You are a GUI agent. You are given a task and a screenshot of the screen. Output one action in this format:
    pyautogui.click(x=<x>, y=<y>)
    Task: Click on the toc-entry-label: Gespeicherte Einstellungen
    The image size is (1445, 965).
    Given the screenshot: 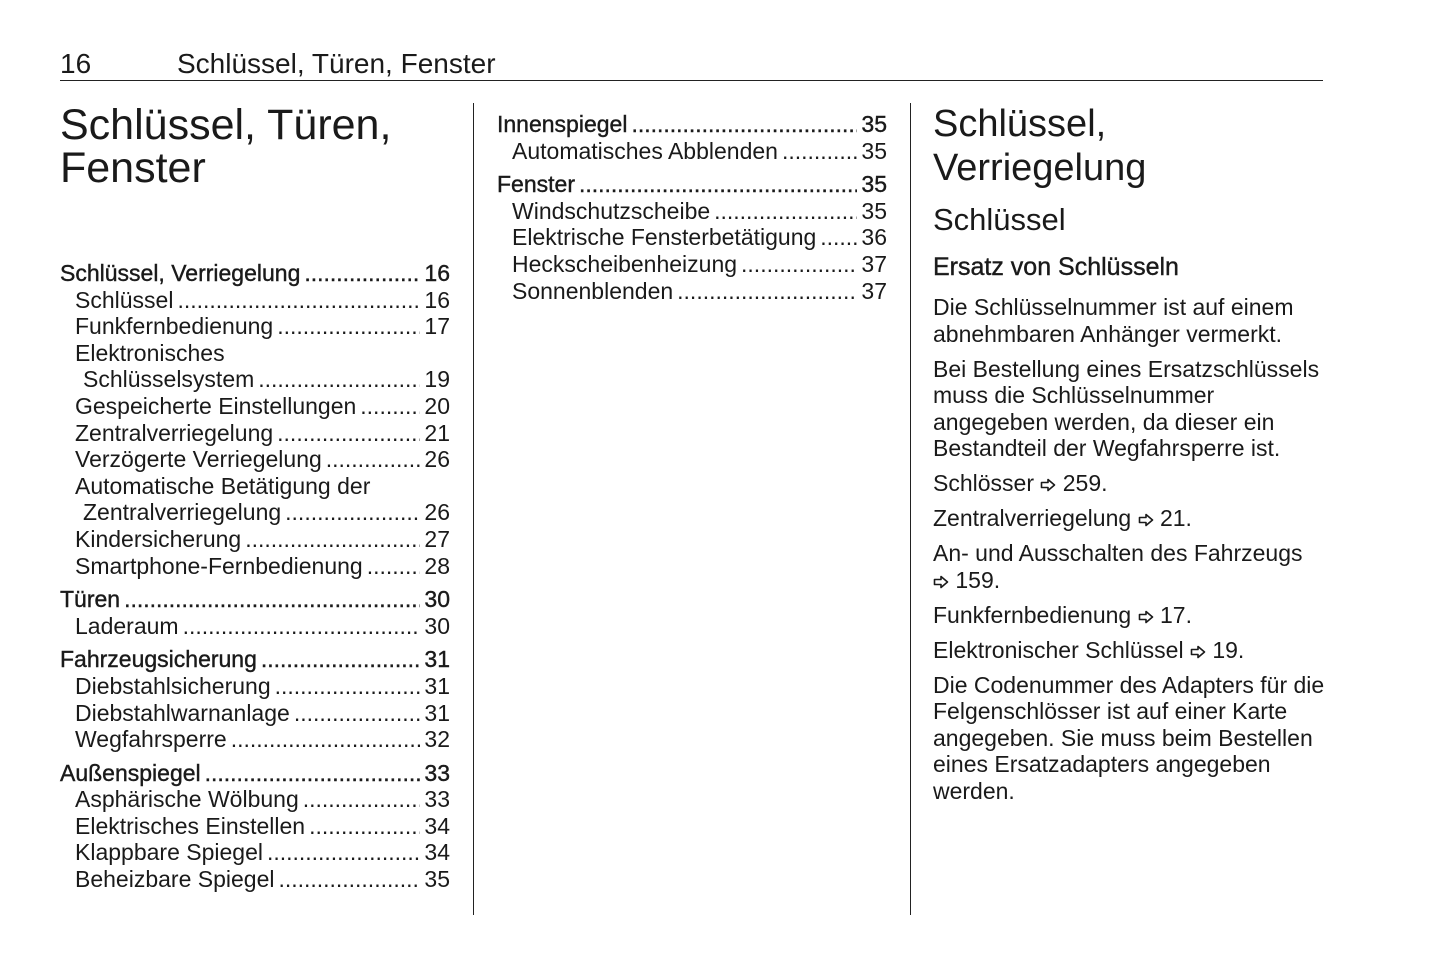 What is the action you would take?
    pyautogui.click(x=216, y=405)
    